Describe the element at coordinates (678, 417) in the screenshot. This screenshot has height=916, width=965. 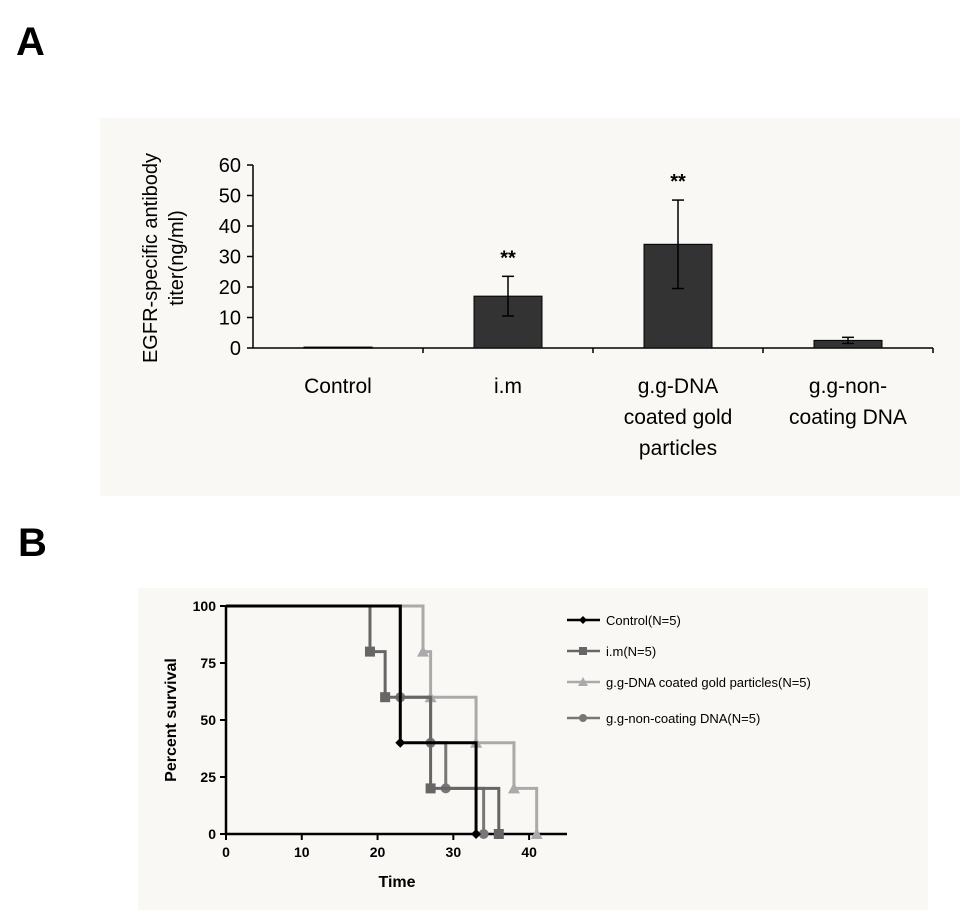
I see `bar-category-label: coated gold` at that location.